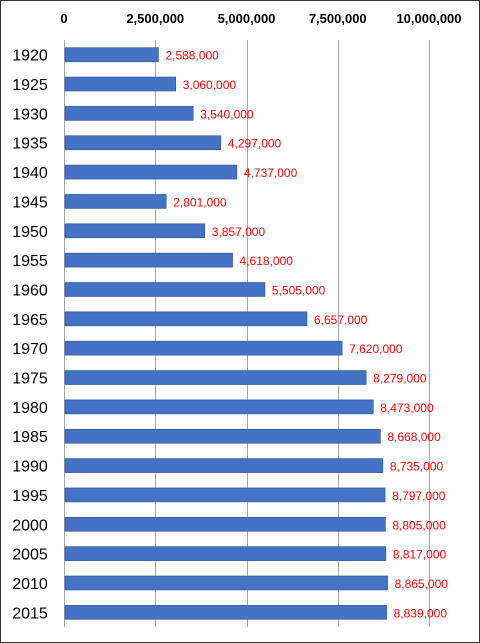  I want to click on data-label: 8,839,000, so click(421, 613).